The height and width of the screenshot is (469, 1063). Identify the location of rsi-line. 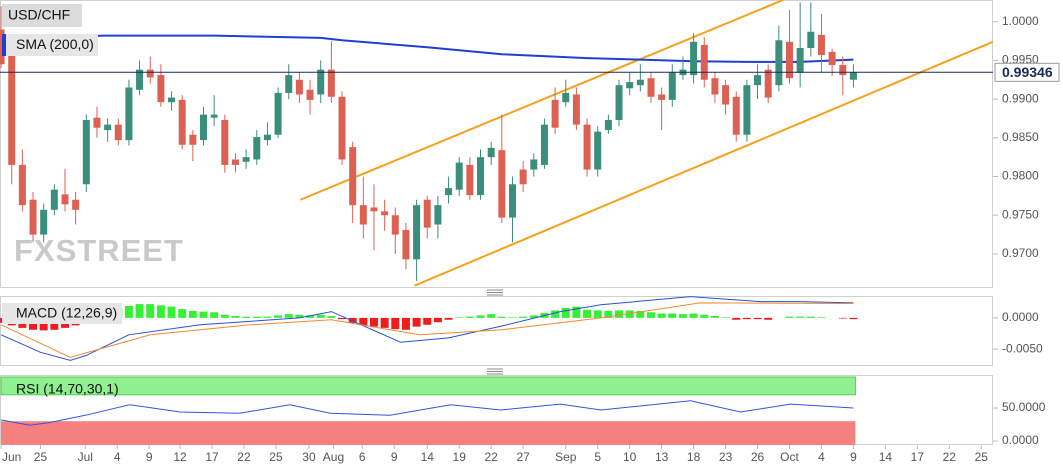
(427, 413).